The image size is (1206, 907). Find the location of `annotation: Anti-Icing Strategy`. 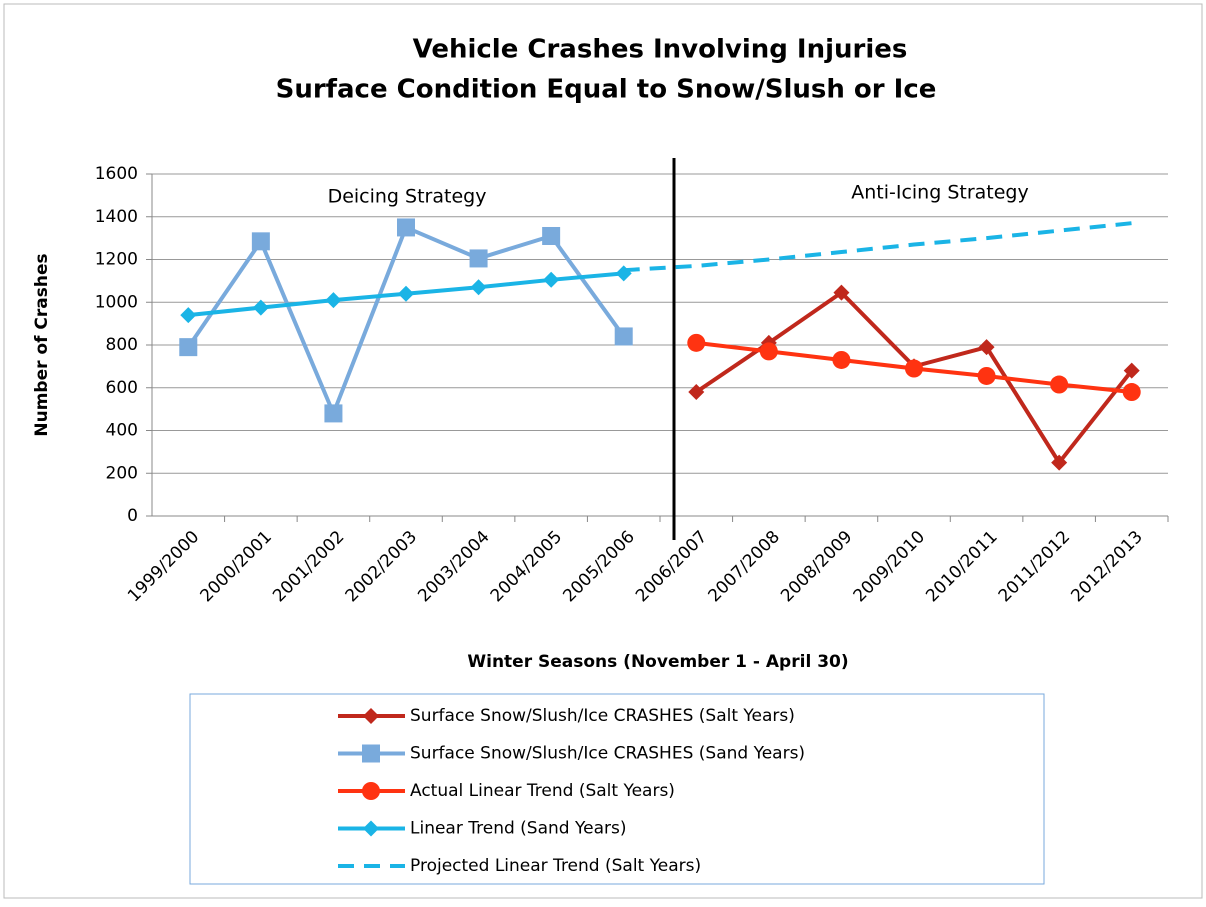

annotation: Anti-Icing Strategy is located at coordinates (940, 193).